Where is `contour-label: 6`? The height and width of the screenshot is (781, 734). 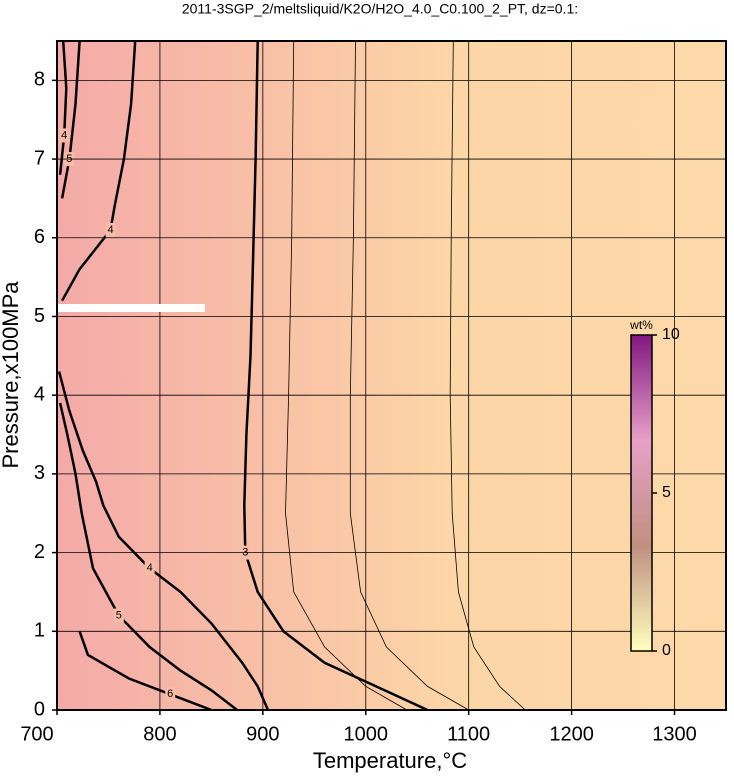 contour-label: 6 is located at coordinates (170, 694).